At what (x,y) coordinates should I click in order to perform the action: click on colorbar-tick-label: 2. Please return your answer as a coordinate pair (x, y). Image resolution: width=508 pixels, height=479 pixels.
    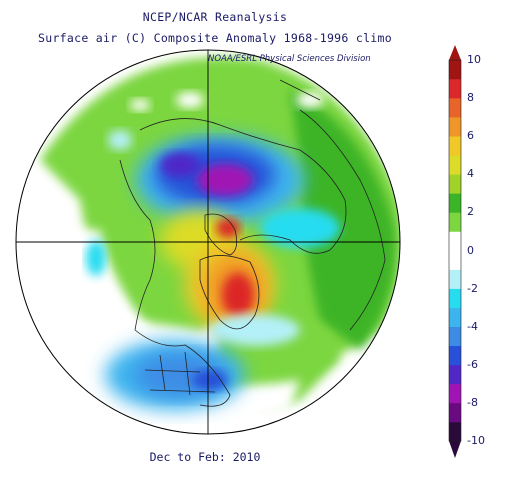
    Looking at the image, I should click on (470, 212).